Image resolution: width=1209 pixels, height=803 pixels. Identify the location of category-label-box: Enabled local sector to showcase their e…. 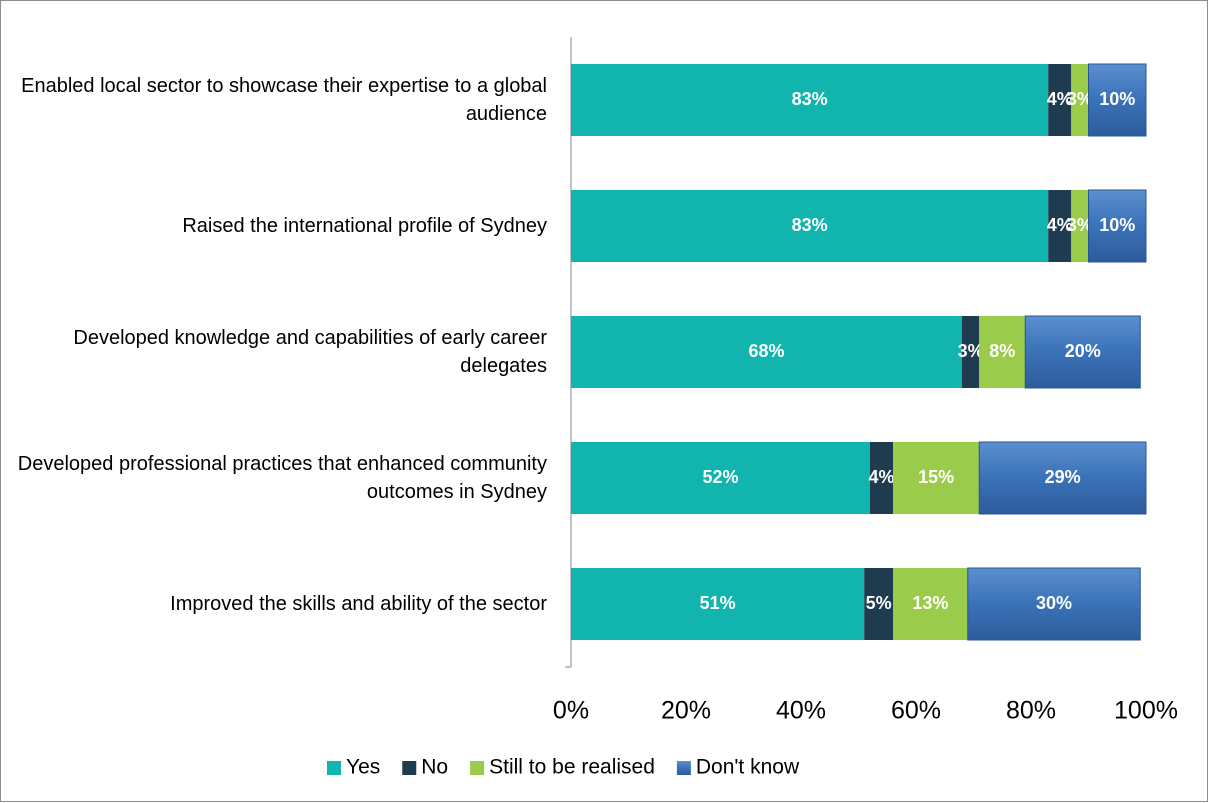
(284, 100).